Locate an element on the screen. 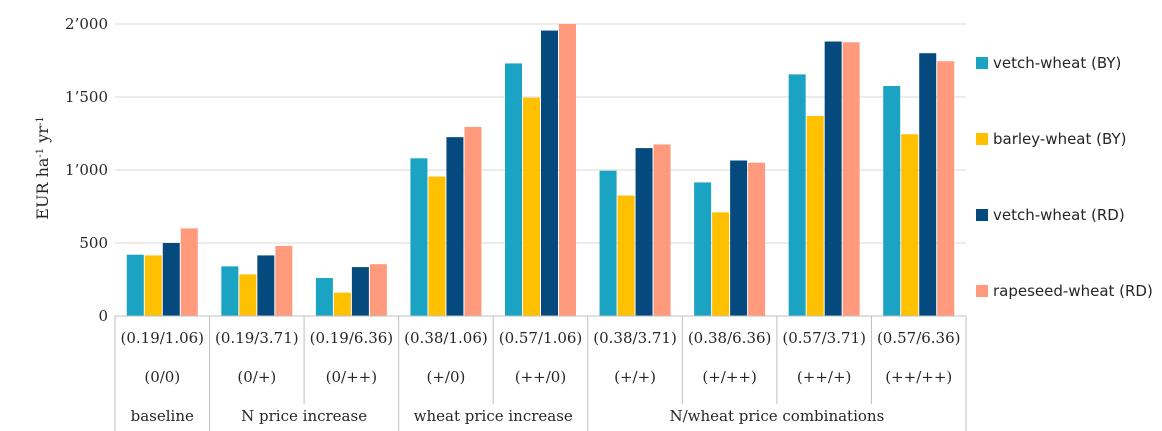  y-axis-label: EUR ha-1 yr-1 is located at coordinates (42, 167).